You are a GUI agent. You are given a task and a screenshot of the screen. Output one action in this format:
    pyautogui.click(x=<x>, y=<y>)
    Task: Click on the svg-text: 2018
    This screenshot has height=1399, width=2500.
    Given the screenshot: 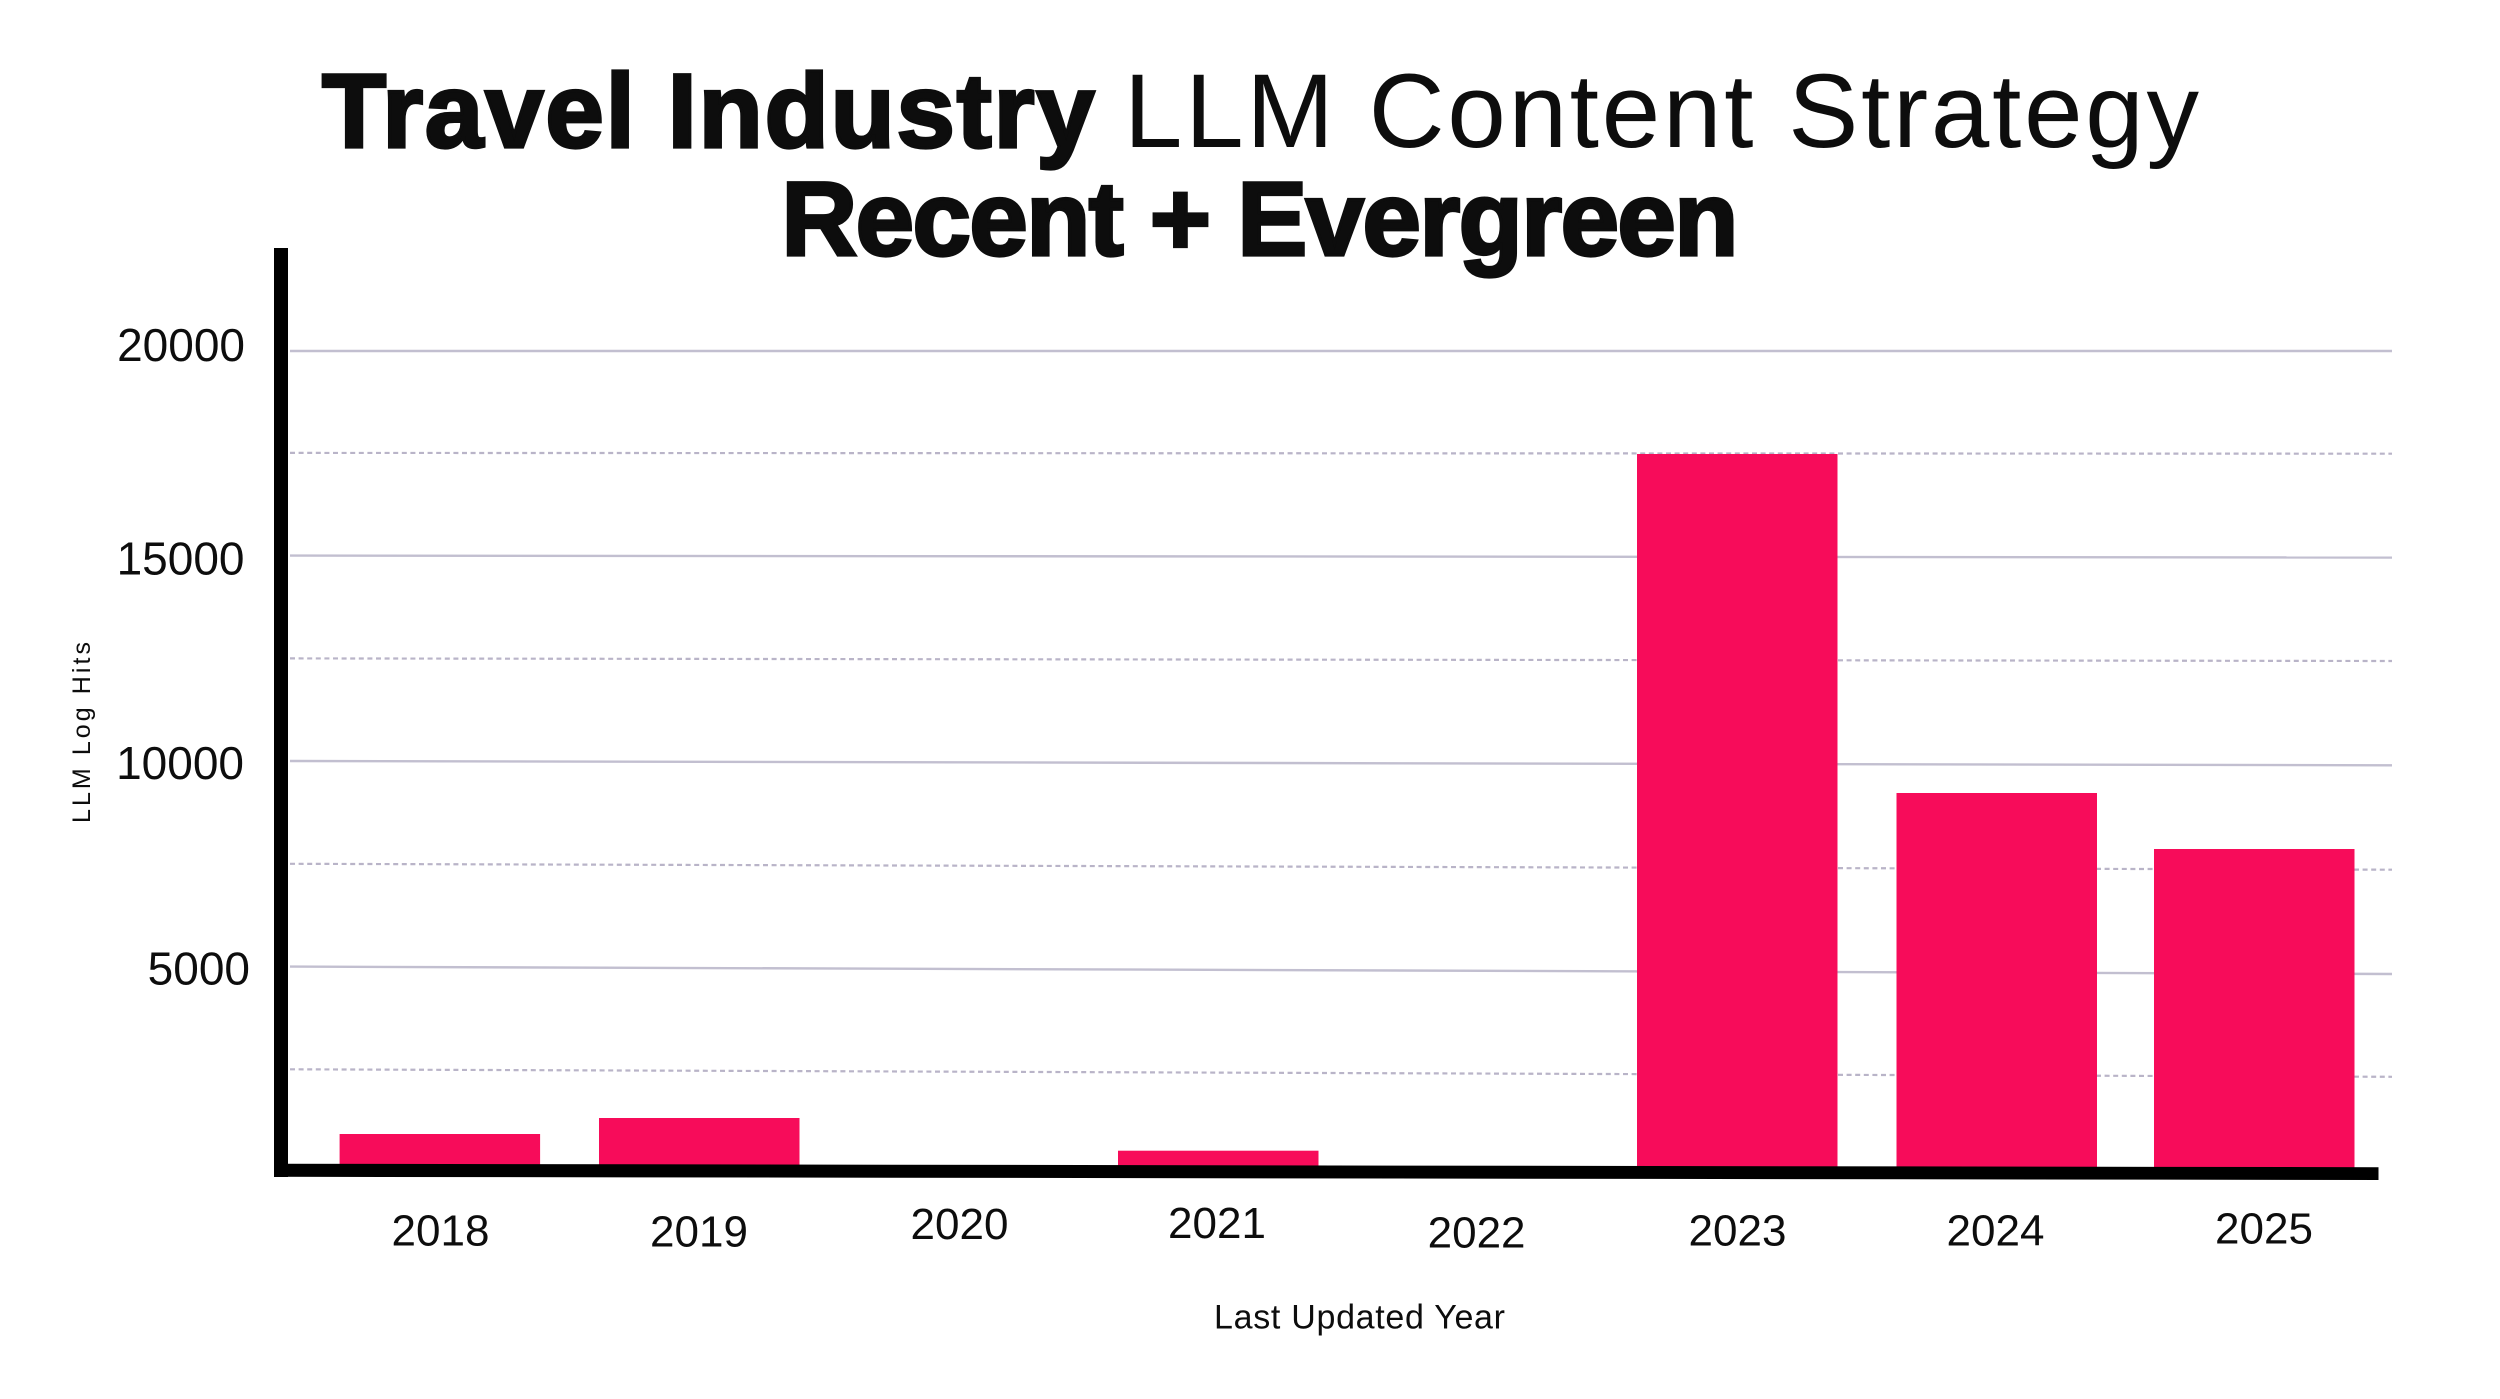 What is the action you would take?
    pyautogui.click(x=441, y=1230)
    